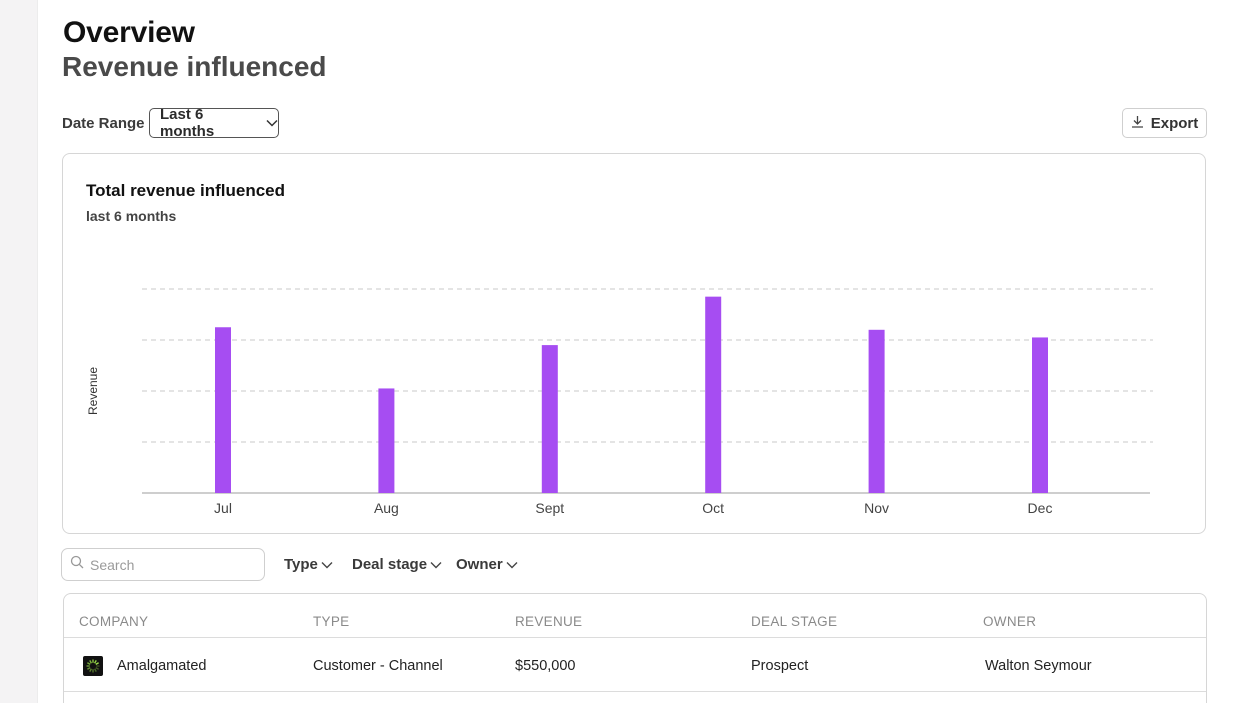  I want to click on download-icon, so click(1137, 123).